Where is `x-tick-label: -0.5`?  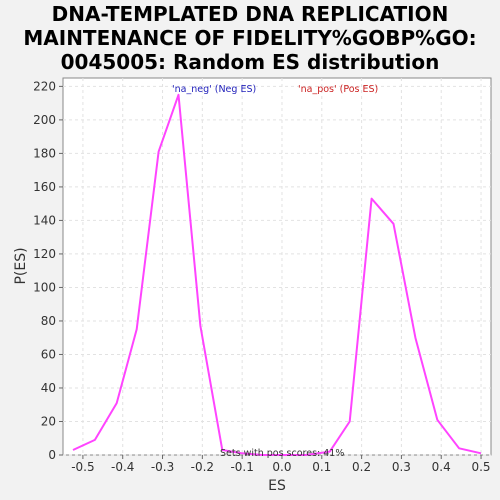 x-tick-label: -0.5 is located at coordinates (82, 467).